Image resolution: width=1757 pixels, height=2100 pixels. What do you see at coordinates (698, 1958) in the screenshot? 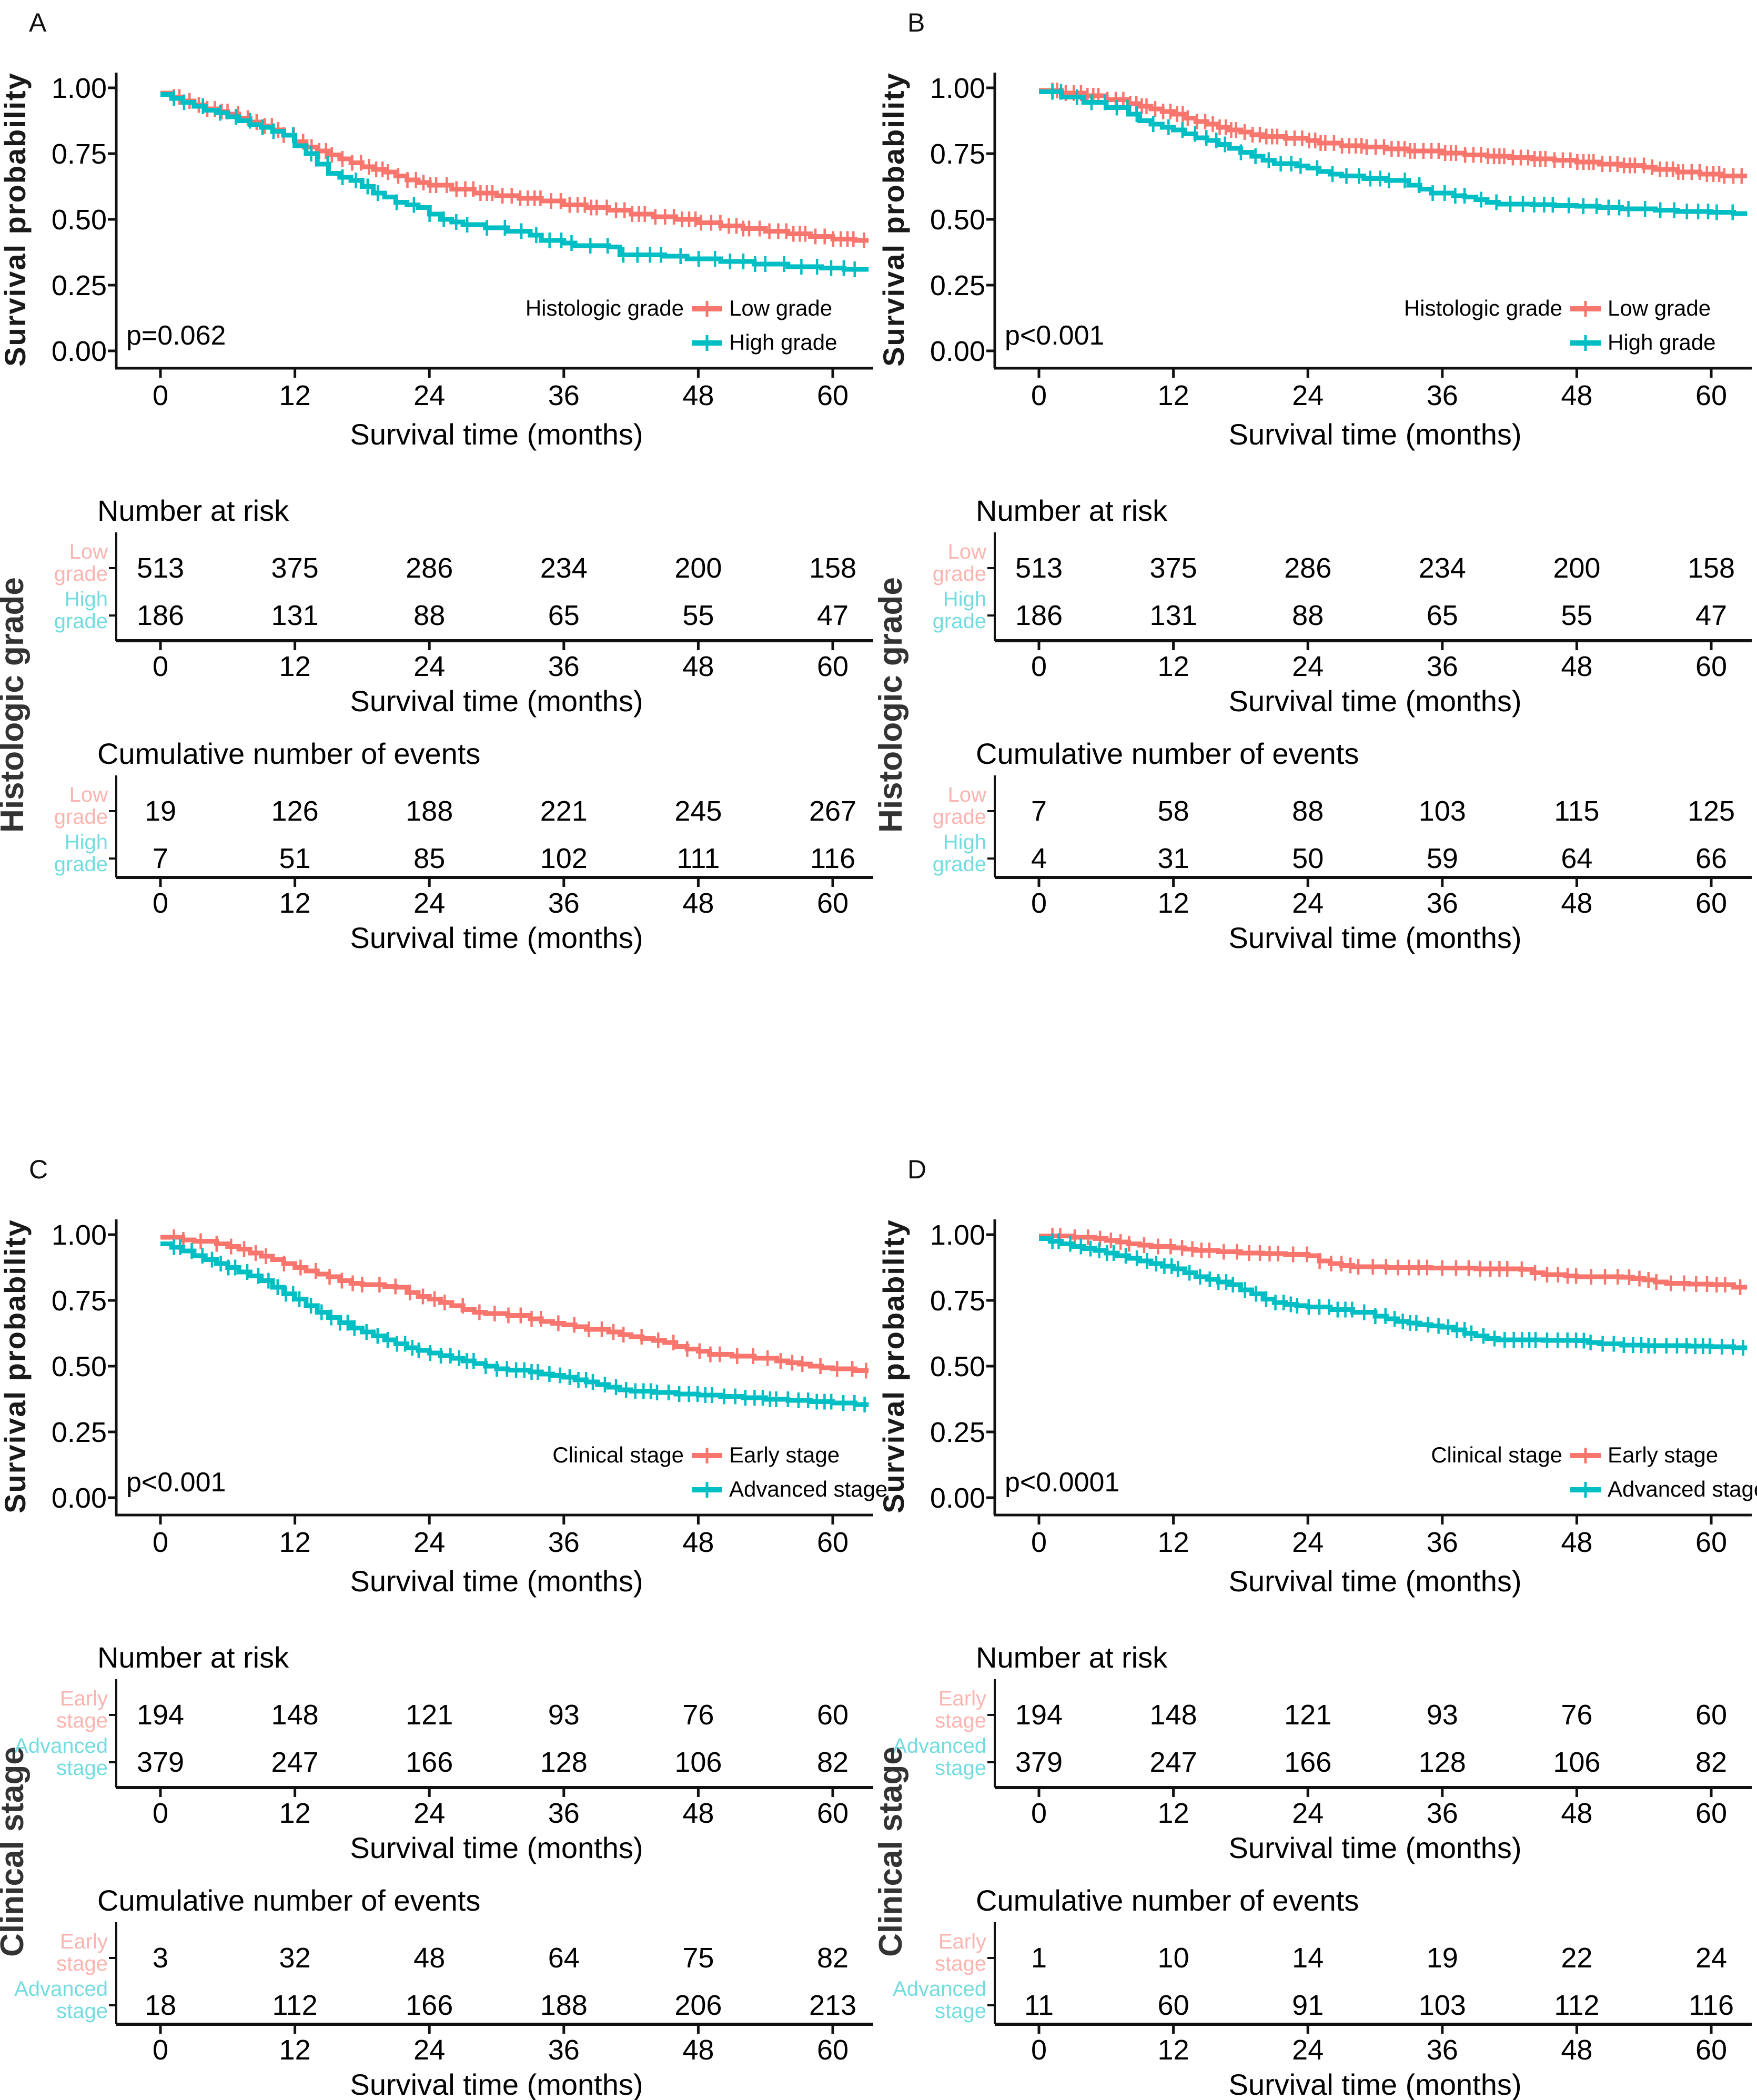
I see `events-value: 75` at bounding box center [698, 1958].